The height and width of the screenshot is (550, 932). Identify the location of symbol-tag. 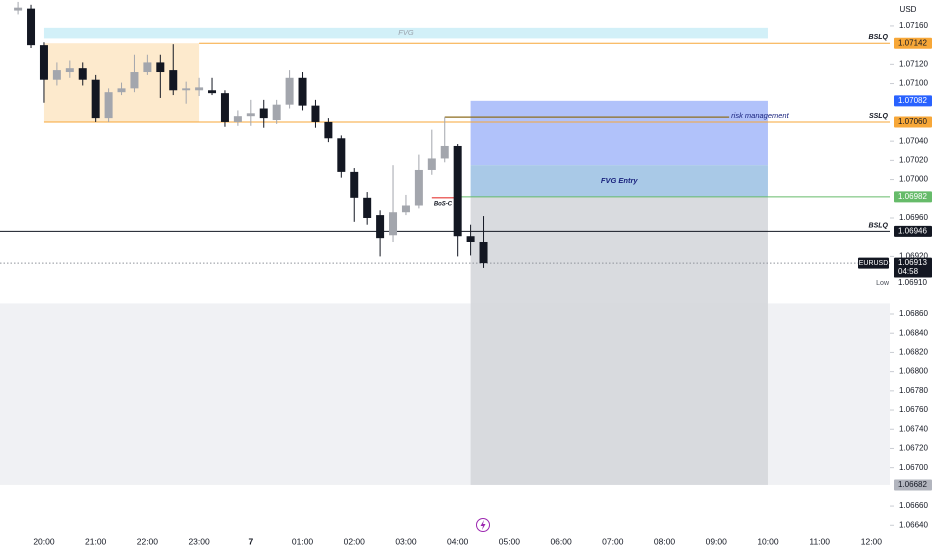
(873, 263).